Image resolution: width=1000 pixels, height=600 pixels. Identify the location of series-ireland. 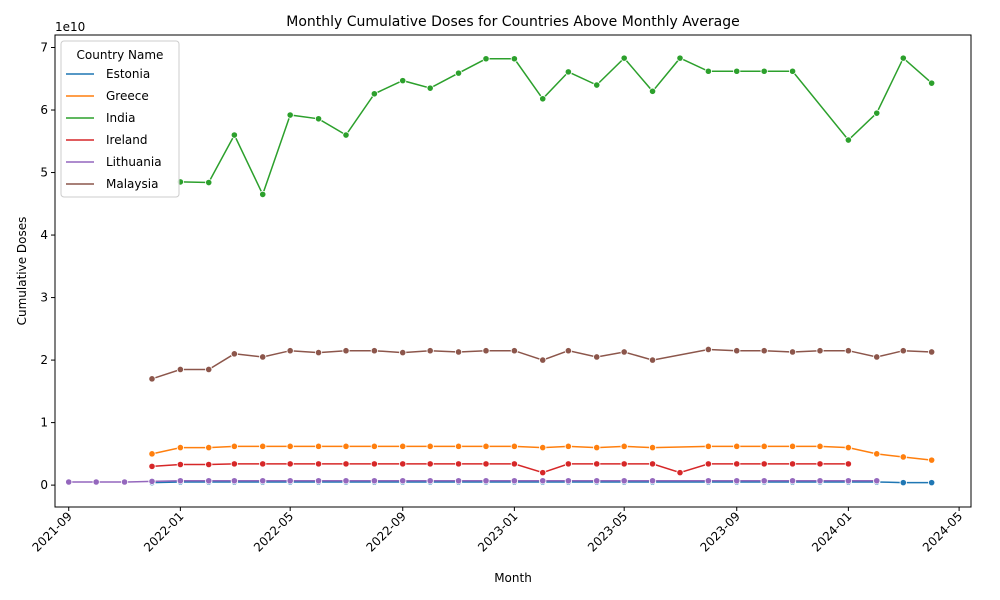
(500, 468).